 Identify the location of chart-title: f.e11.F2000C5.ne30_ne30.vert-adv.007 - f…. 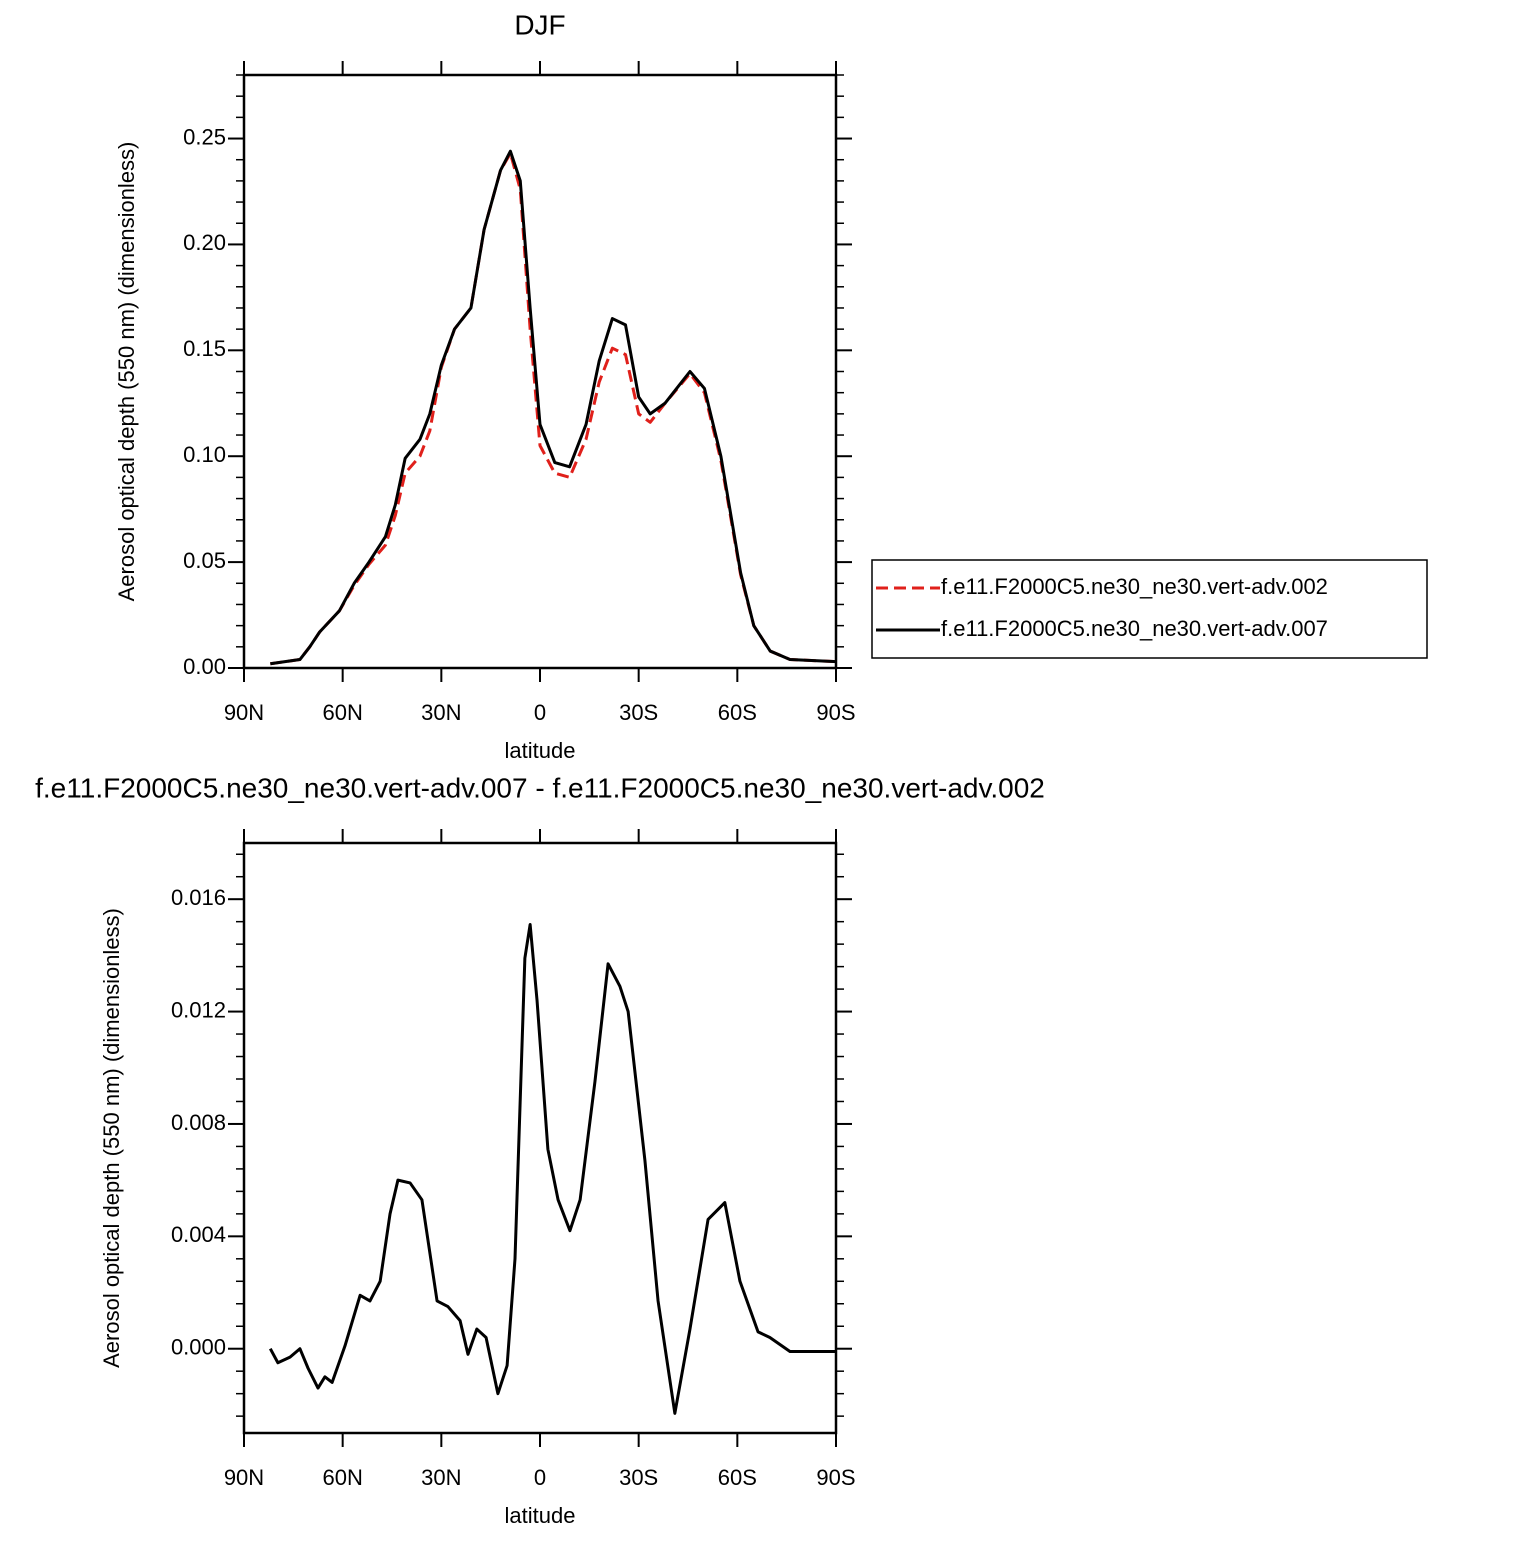
(540, 787).